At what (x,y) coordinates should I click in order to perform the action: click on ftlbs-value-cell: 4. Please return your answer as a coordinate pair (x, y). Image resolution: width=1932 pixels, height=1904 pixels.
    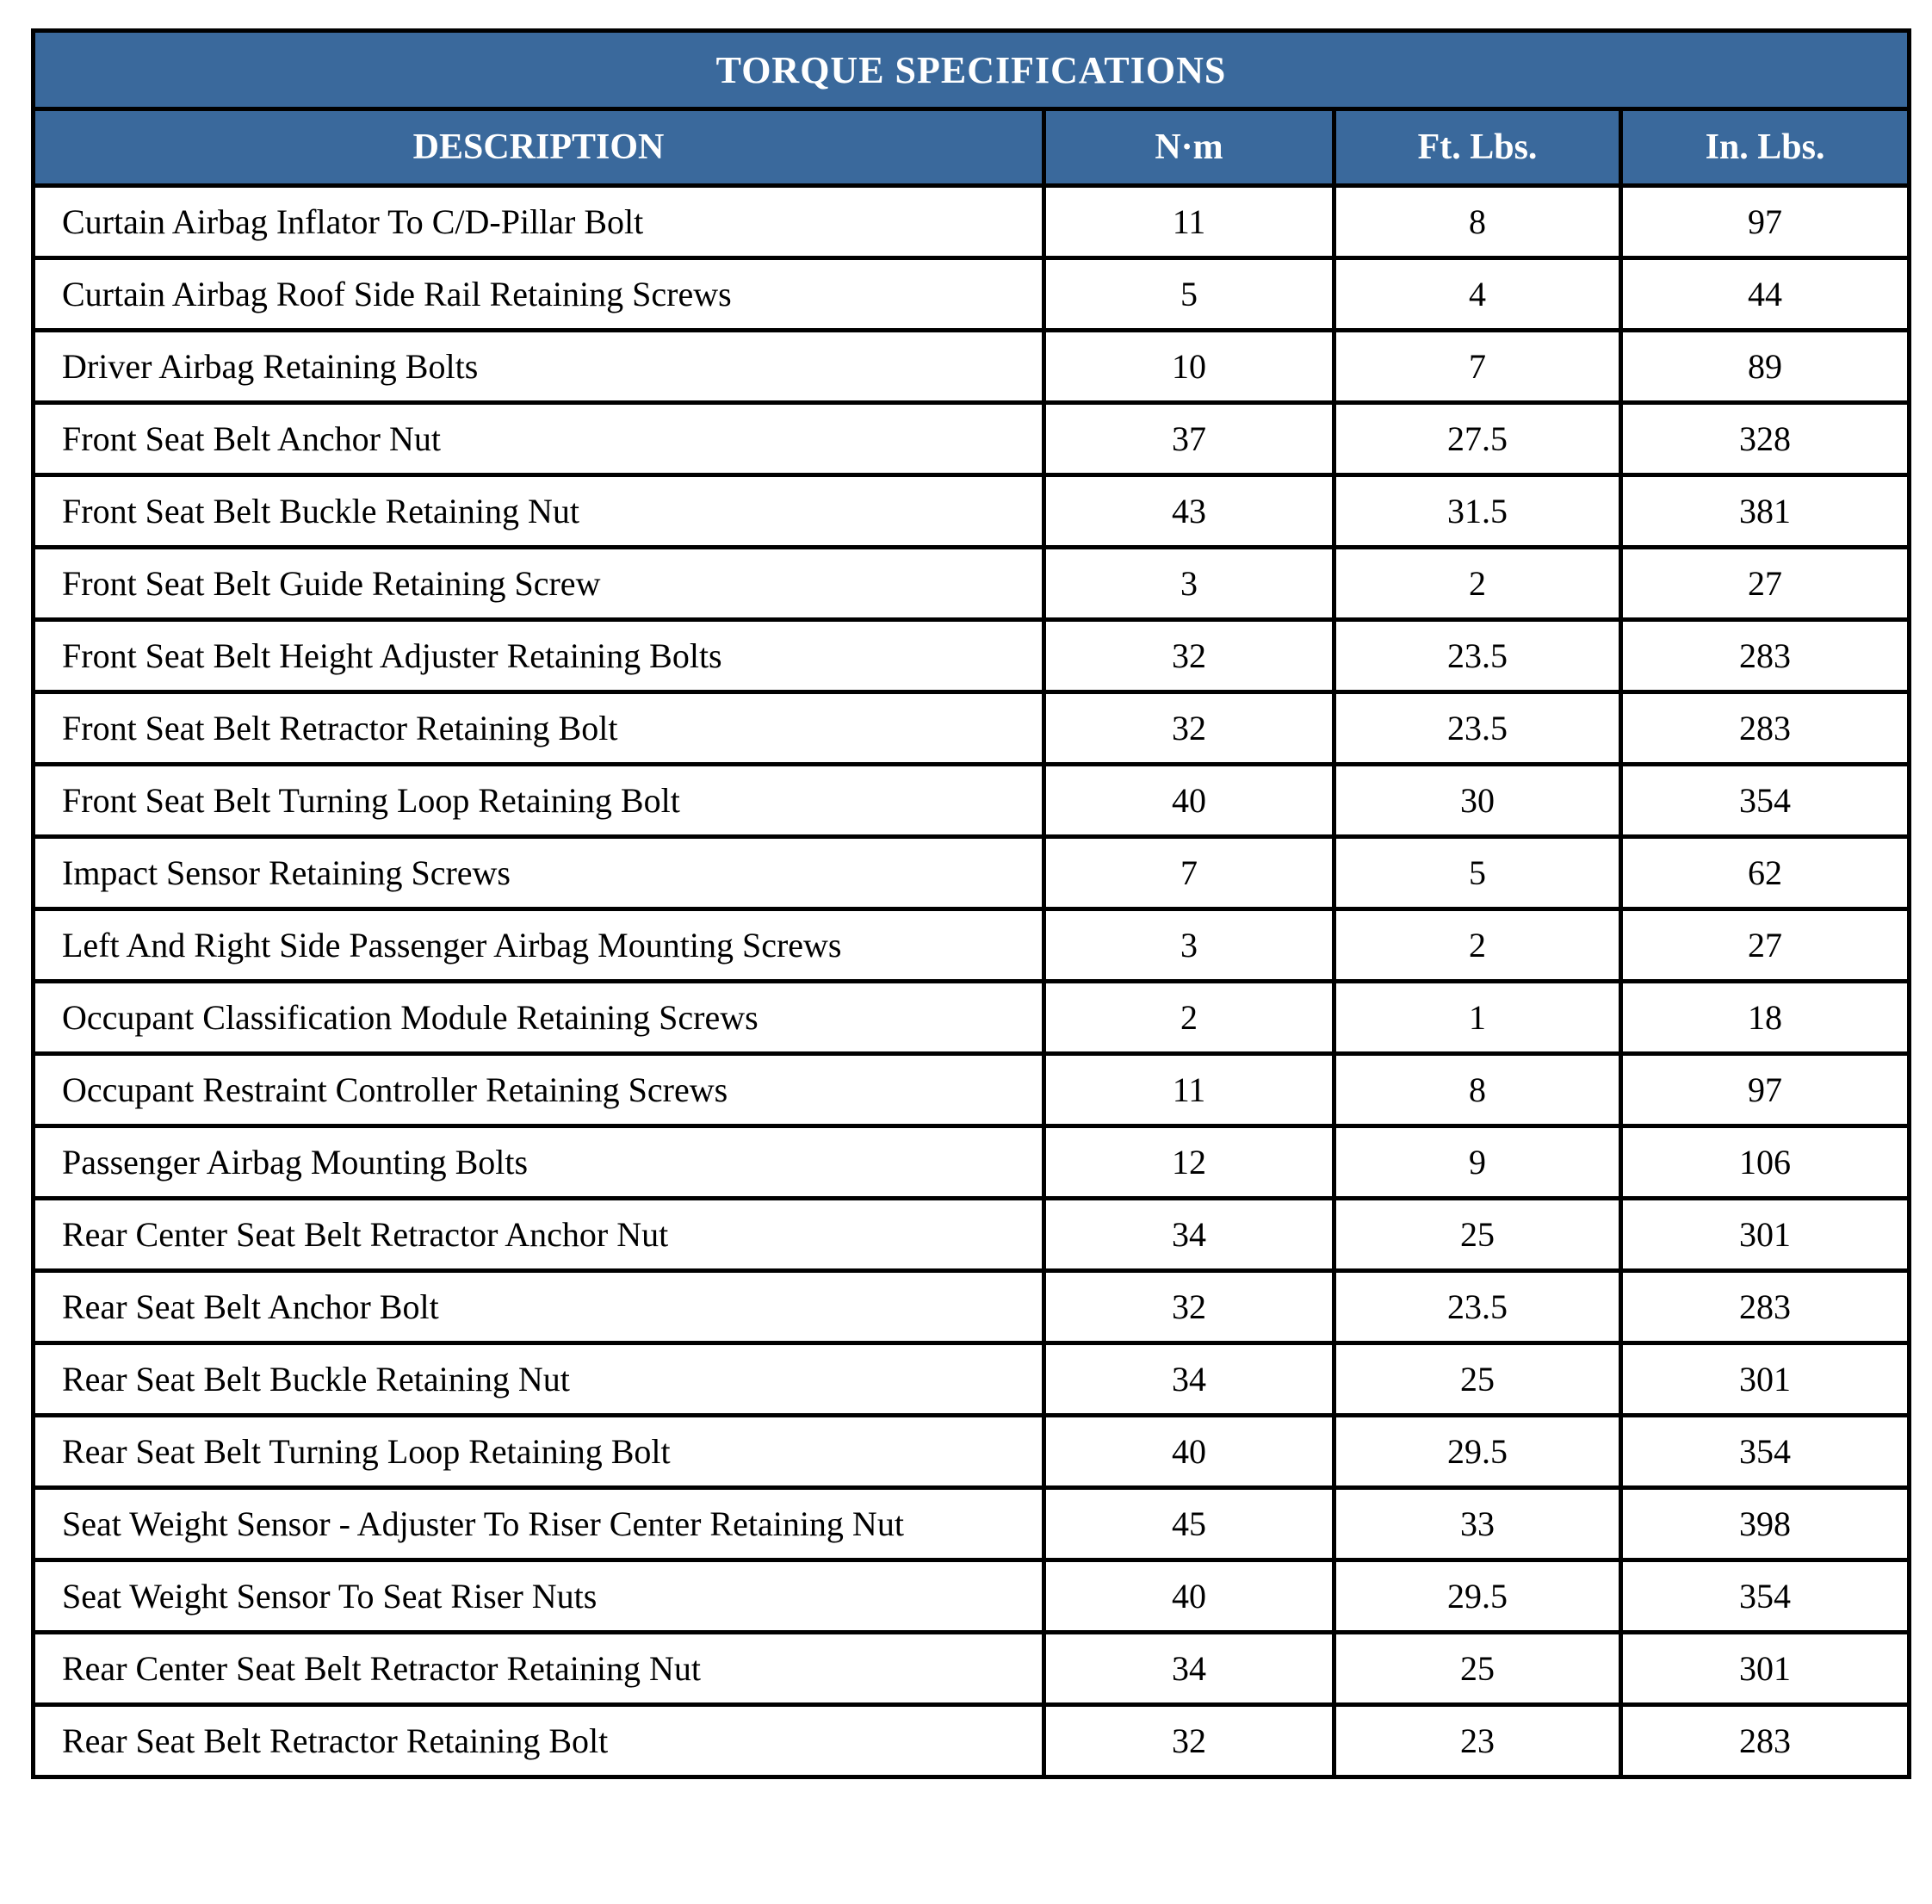
    Looking at the image, I should click on (1477, 294).